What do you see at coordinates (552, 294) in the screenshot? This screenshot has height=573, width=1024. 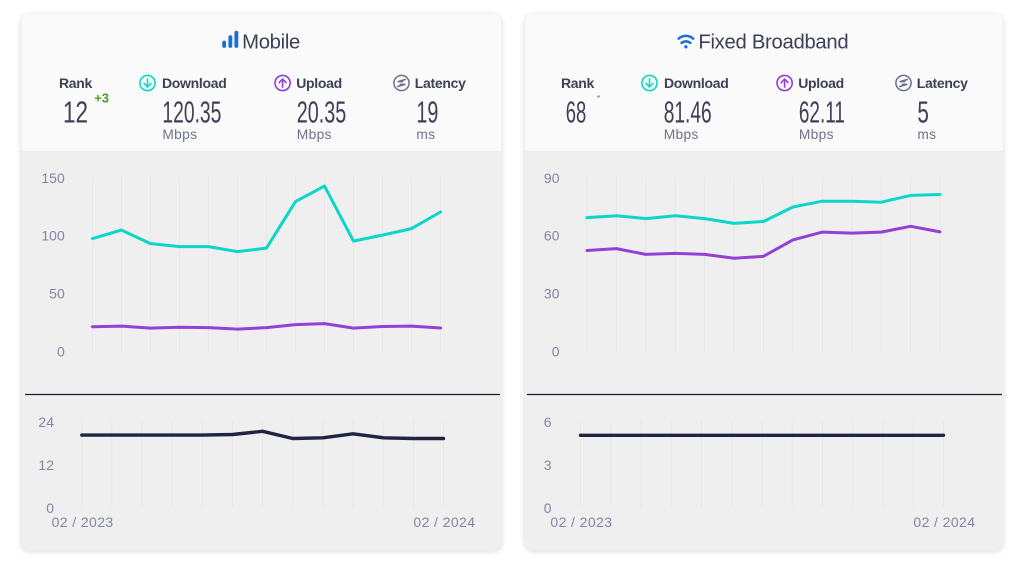 I see `svg-text: 30` at bounding box center [552, 294].